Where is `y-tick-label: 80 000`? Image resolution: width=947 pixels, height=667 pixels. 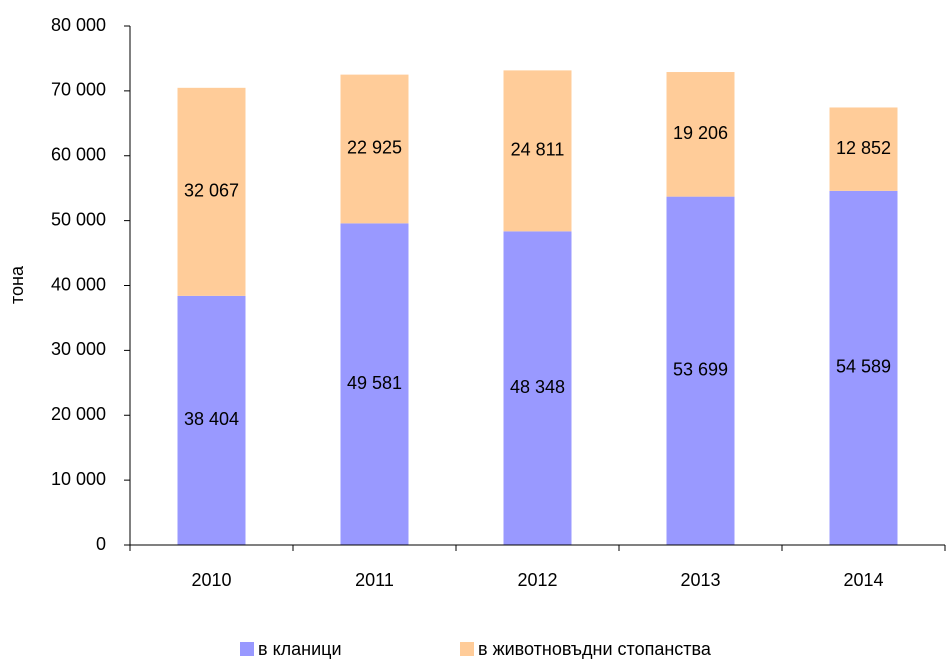
y-tick-label: 80 000 is located at coordinates (78, 25).